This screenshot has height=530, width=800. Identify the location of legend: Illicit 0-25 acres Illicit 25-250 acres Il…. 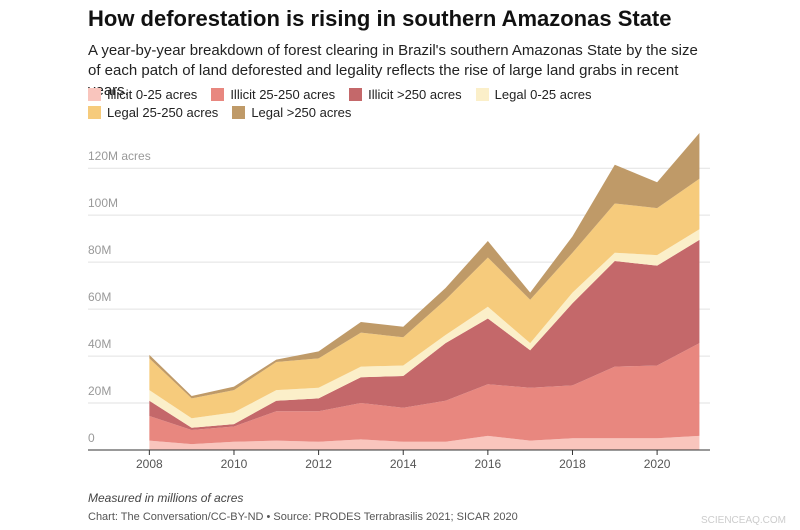
(398, 103).